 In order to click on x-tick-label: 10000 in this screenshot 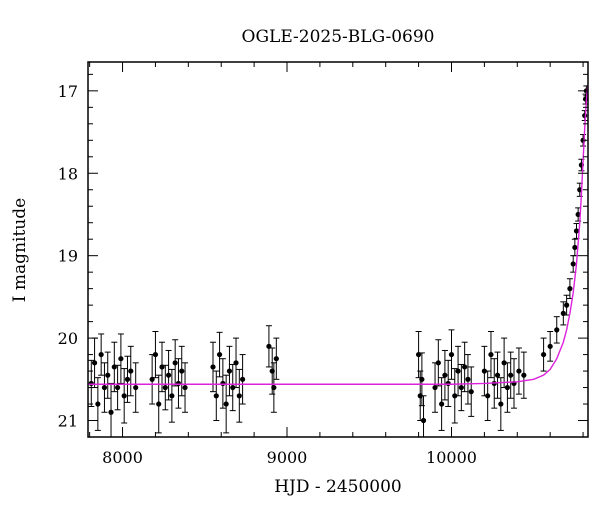, I will do `click(451, 457)`.